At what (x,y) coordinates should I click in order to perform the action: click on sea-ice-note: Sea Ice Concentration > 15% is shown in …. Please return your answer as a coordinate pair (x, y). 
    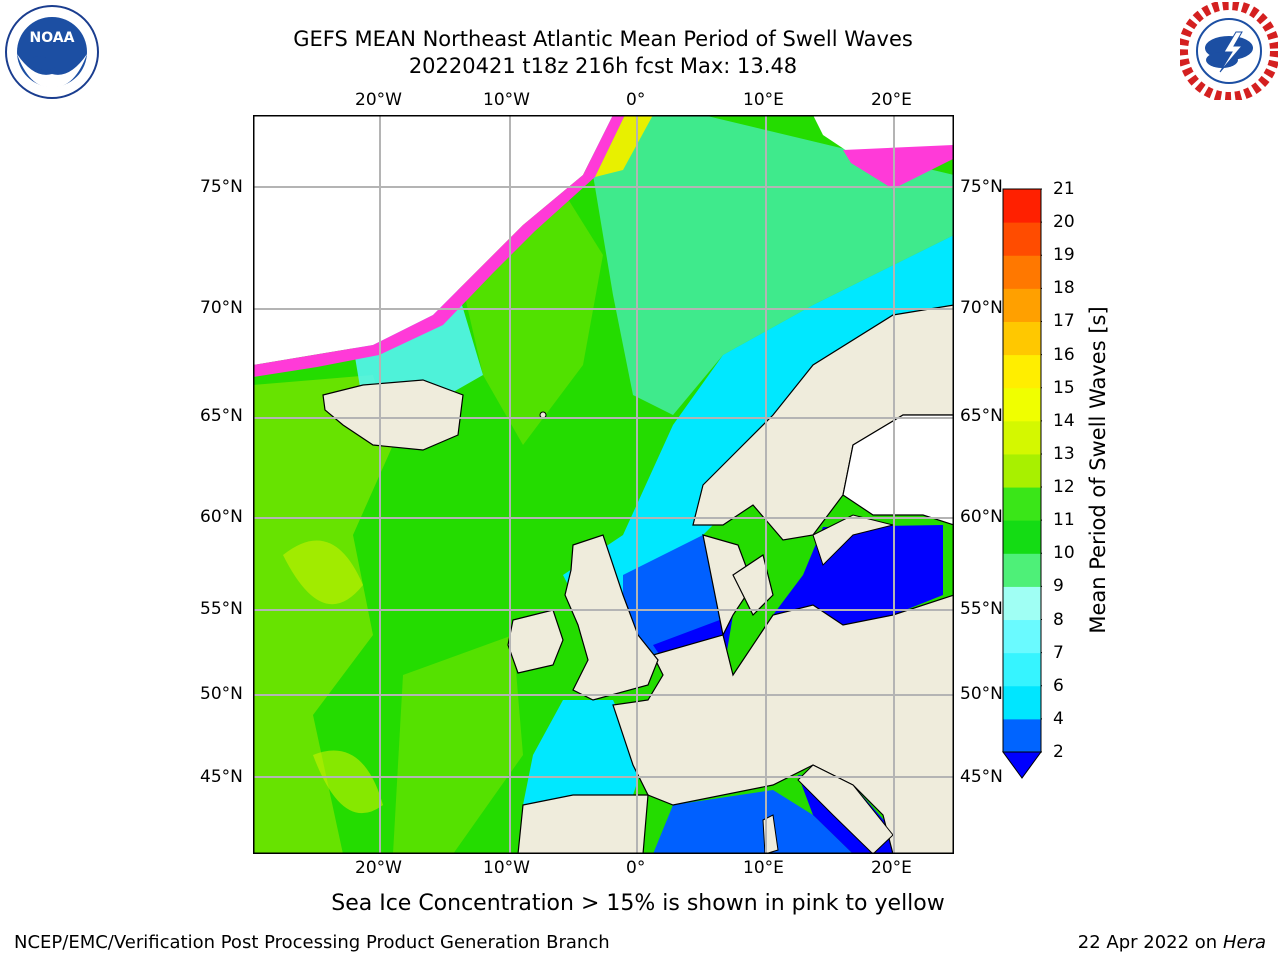
    Looking at the image, I should click on (638, 903).